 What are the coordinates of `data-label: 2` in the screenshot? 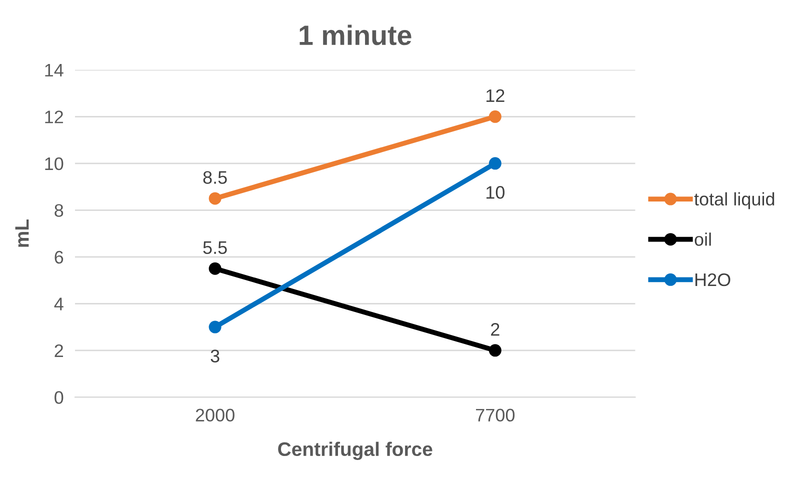 It's located at (495, 329).